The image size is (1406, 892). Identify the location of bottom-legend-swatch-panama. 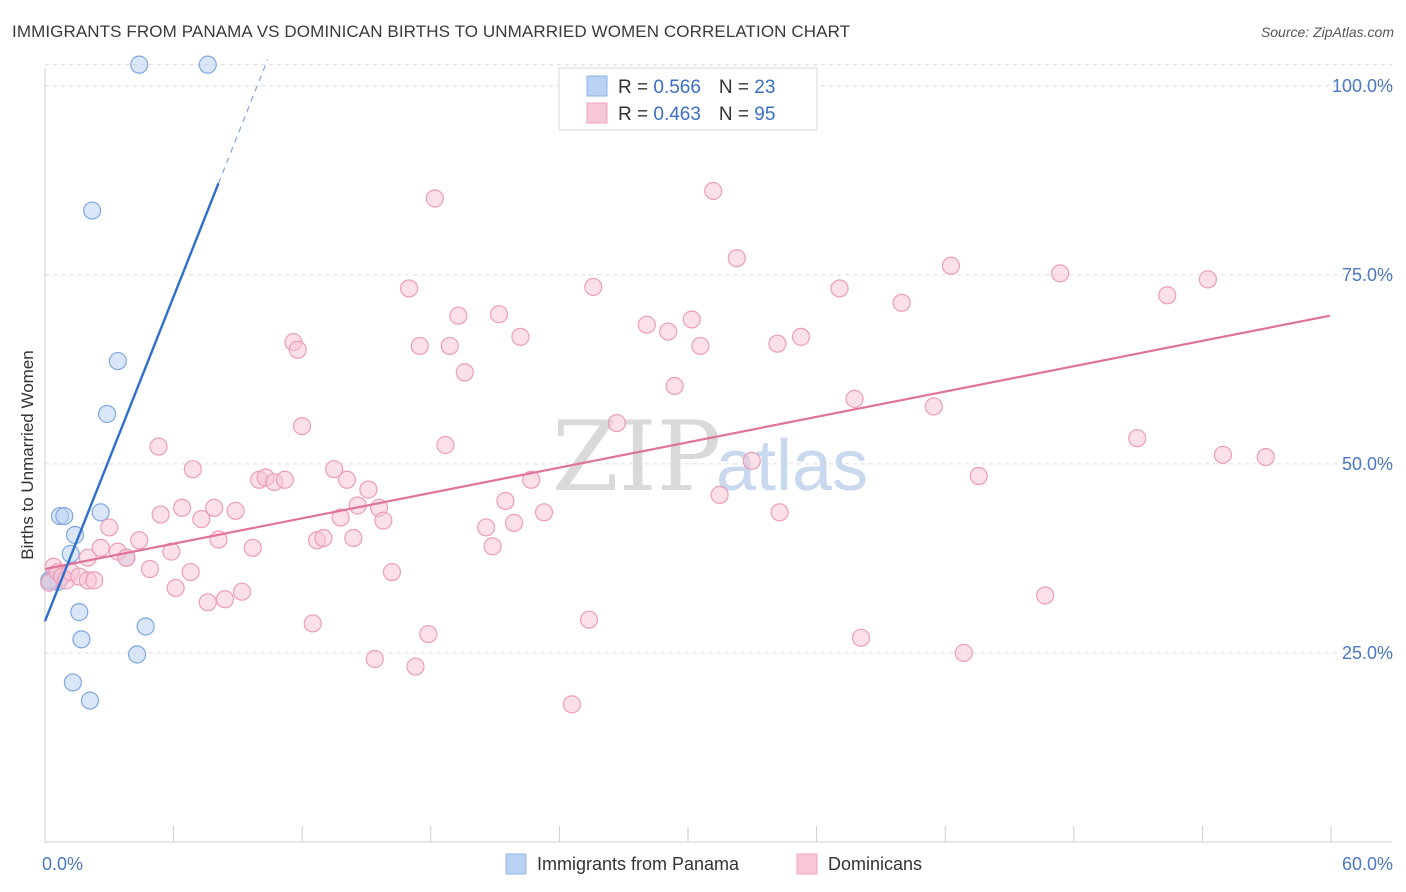
(516, 864).